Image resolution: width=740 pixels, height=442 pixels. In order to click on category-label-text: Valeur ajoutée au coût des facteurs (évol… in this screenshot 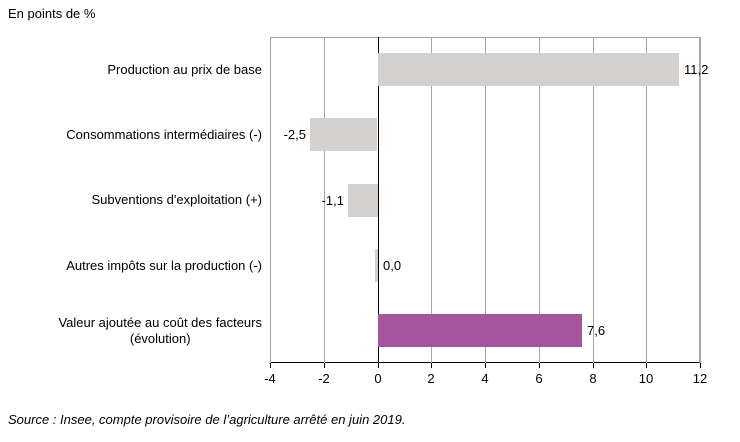, I will do `click(160, 330)`.